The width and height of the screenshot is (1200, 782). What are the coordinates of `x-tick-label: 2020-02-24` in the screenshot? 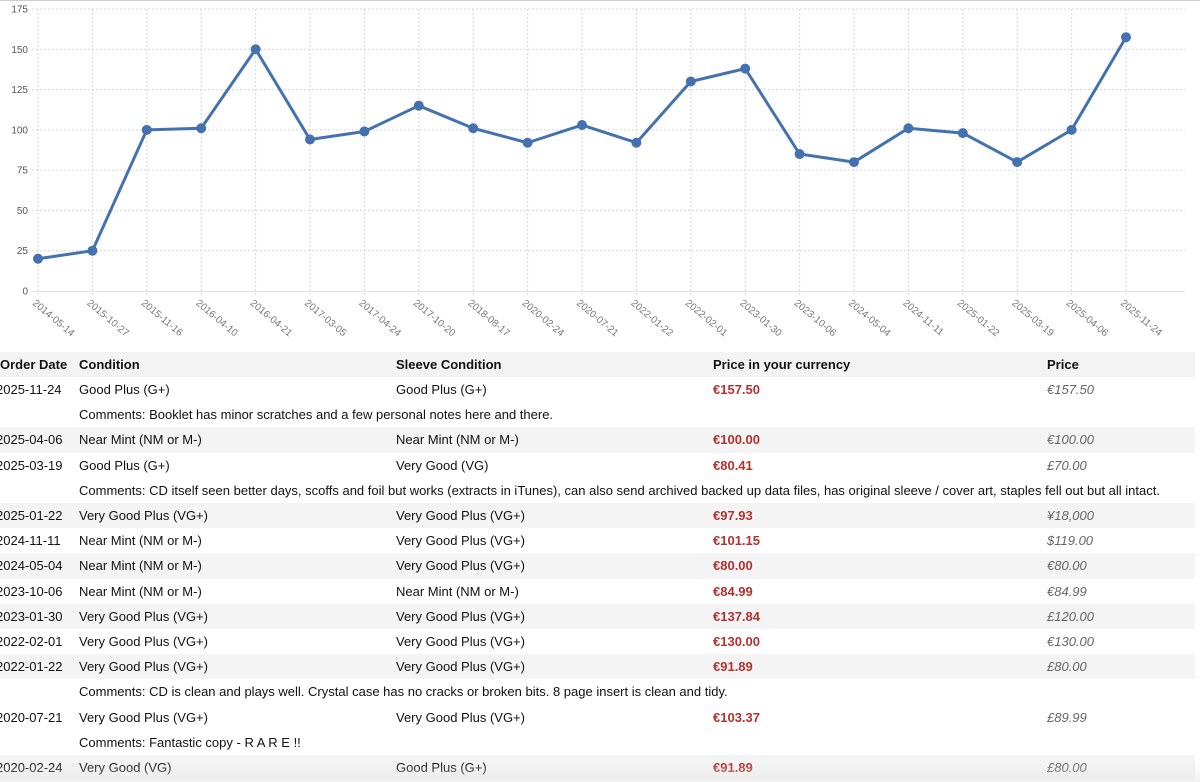 It's located at (543, 319).